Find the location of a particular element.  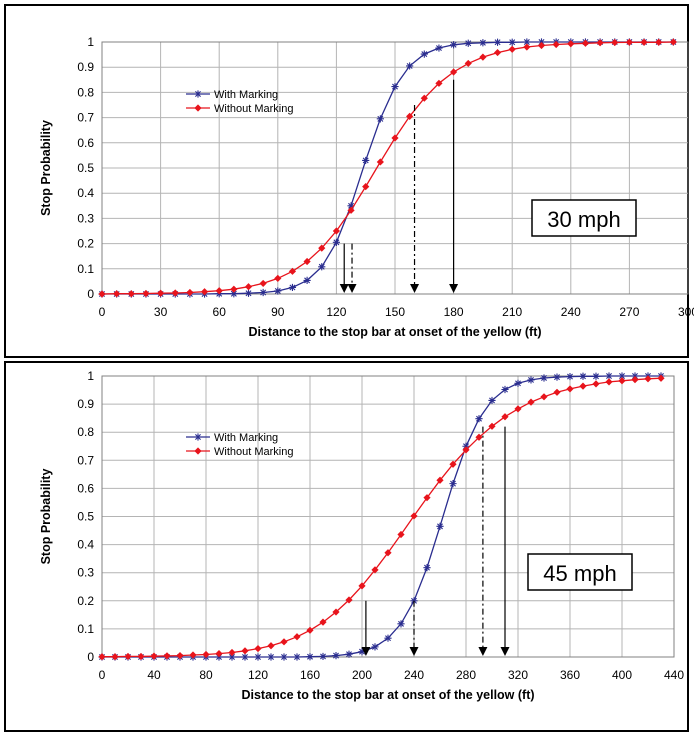

x-tick-label: 180 is located at coordinates (454, 312).